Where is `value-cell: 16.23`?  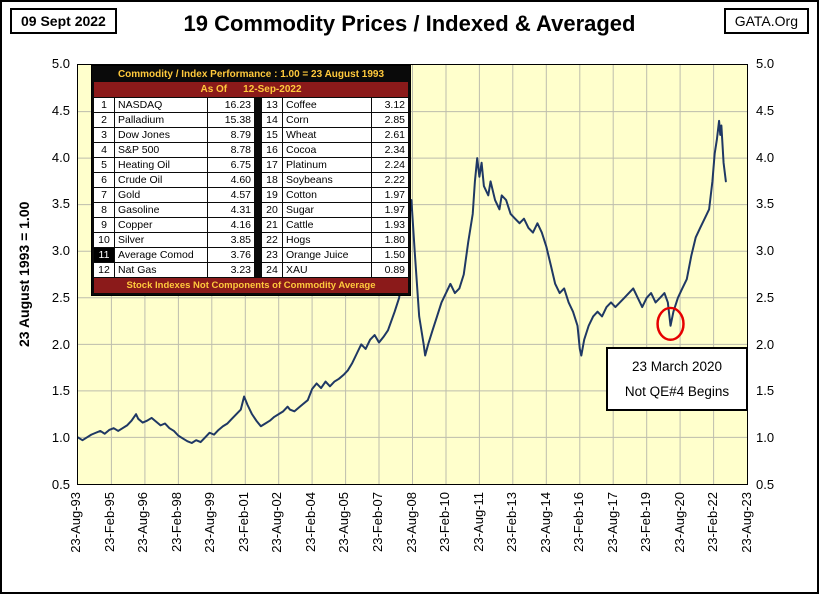 value-cell: 16.23 is located at coordinates (231, 105).